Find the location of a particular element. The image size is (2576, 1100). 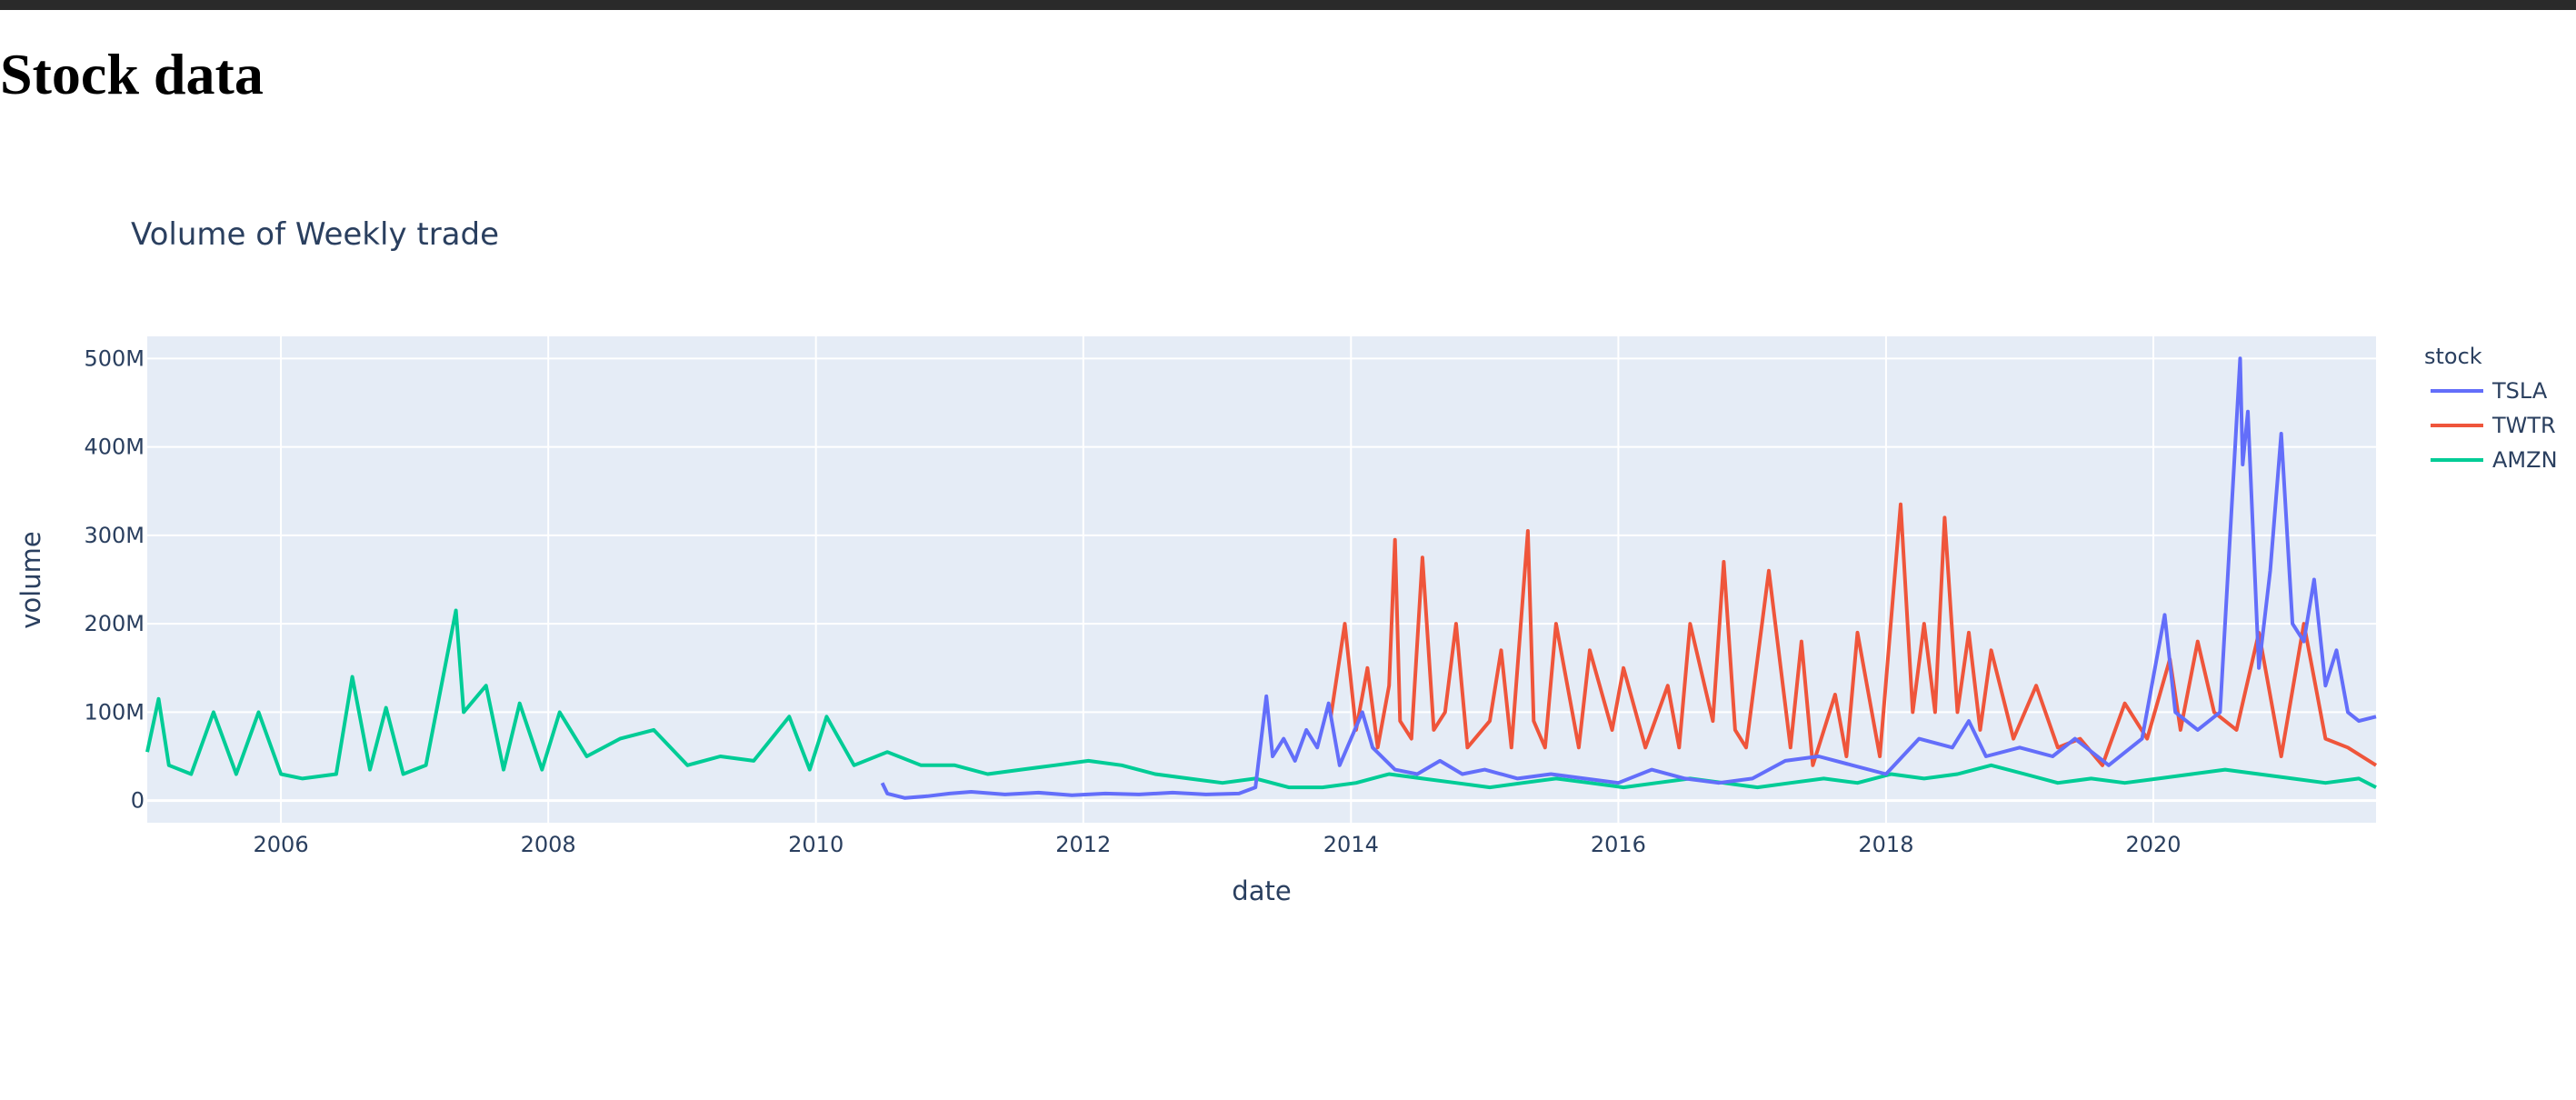

x-axis-title: date is located at coordinates (1261, 890).